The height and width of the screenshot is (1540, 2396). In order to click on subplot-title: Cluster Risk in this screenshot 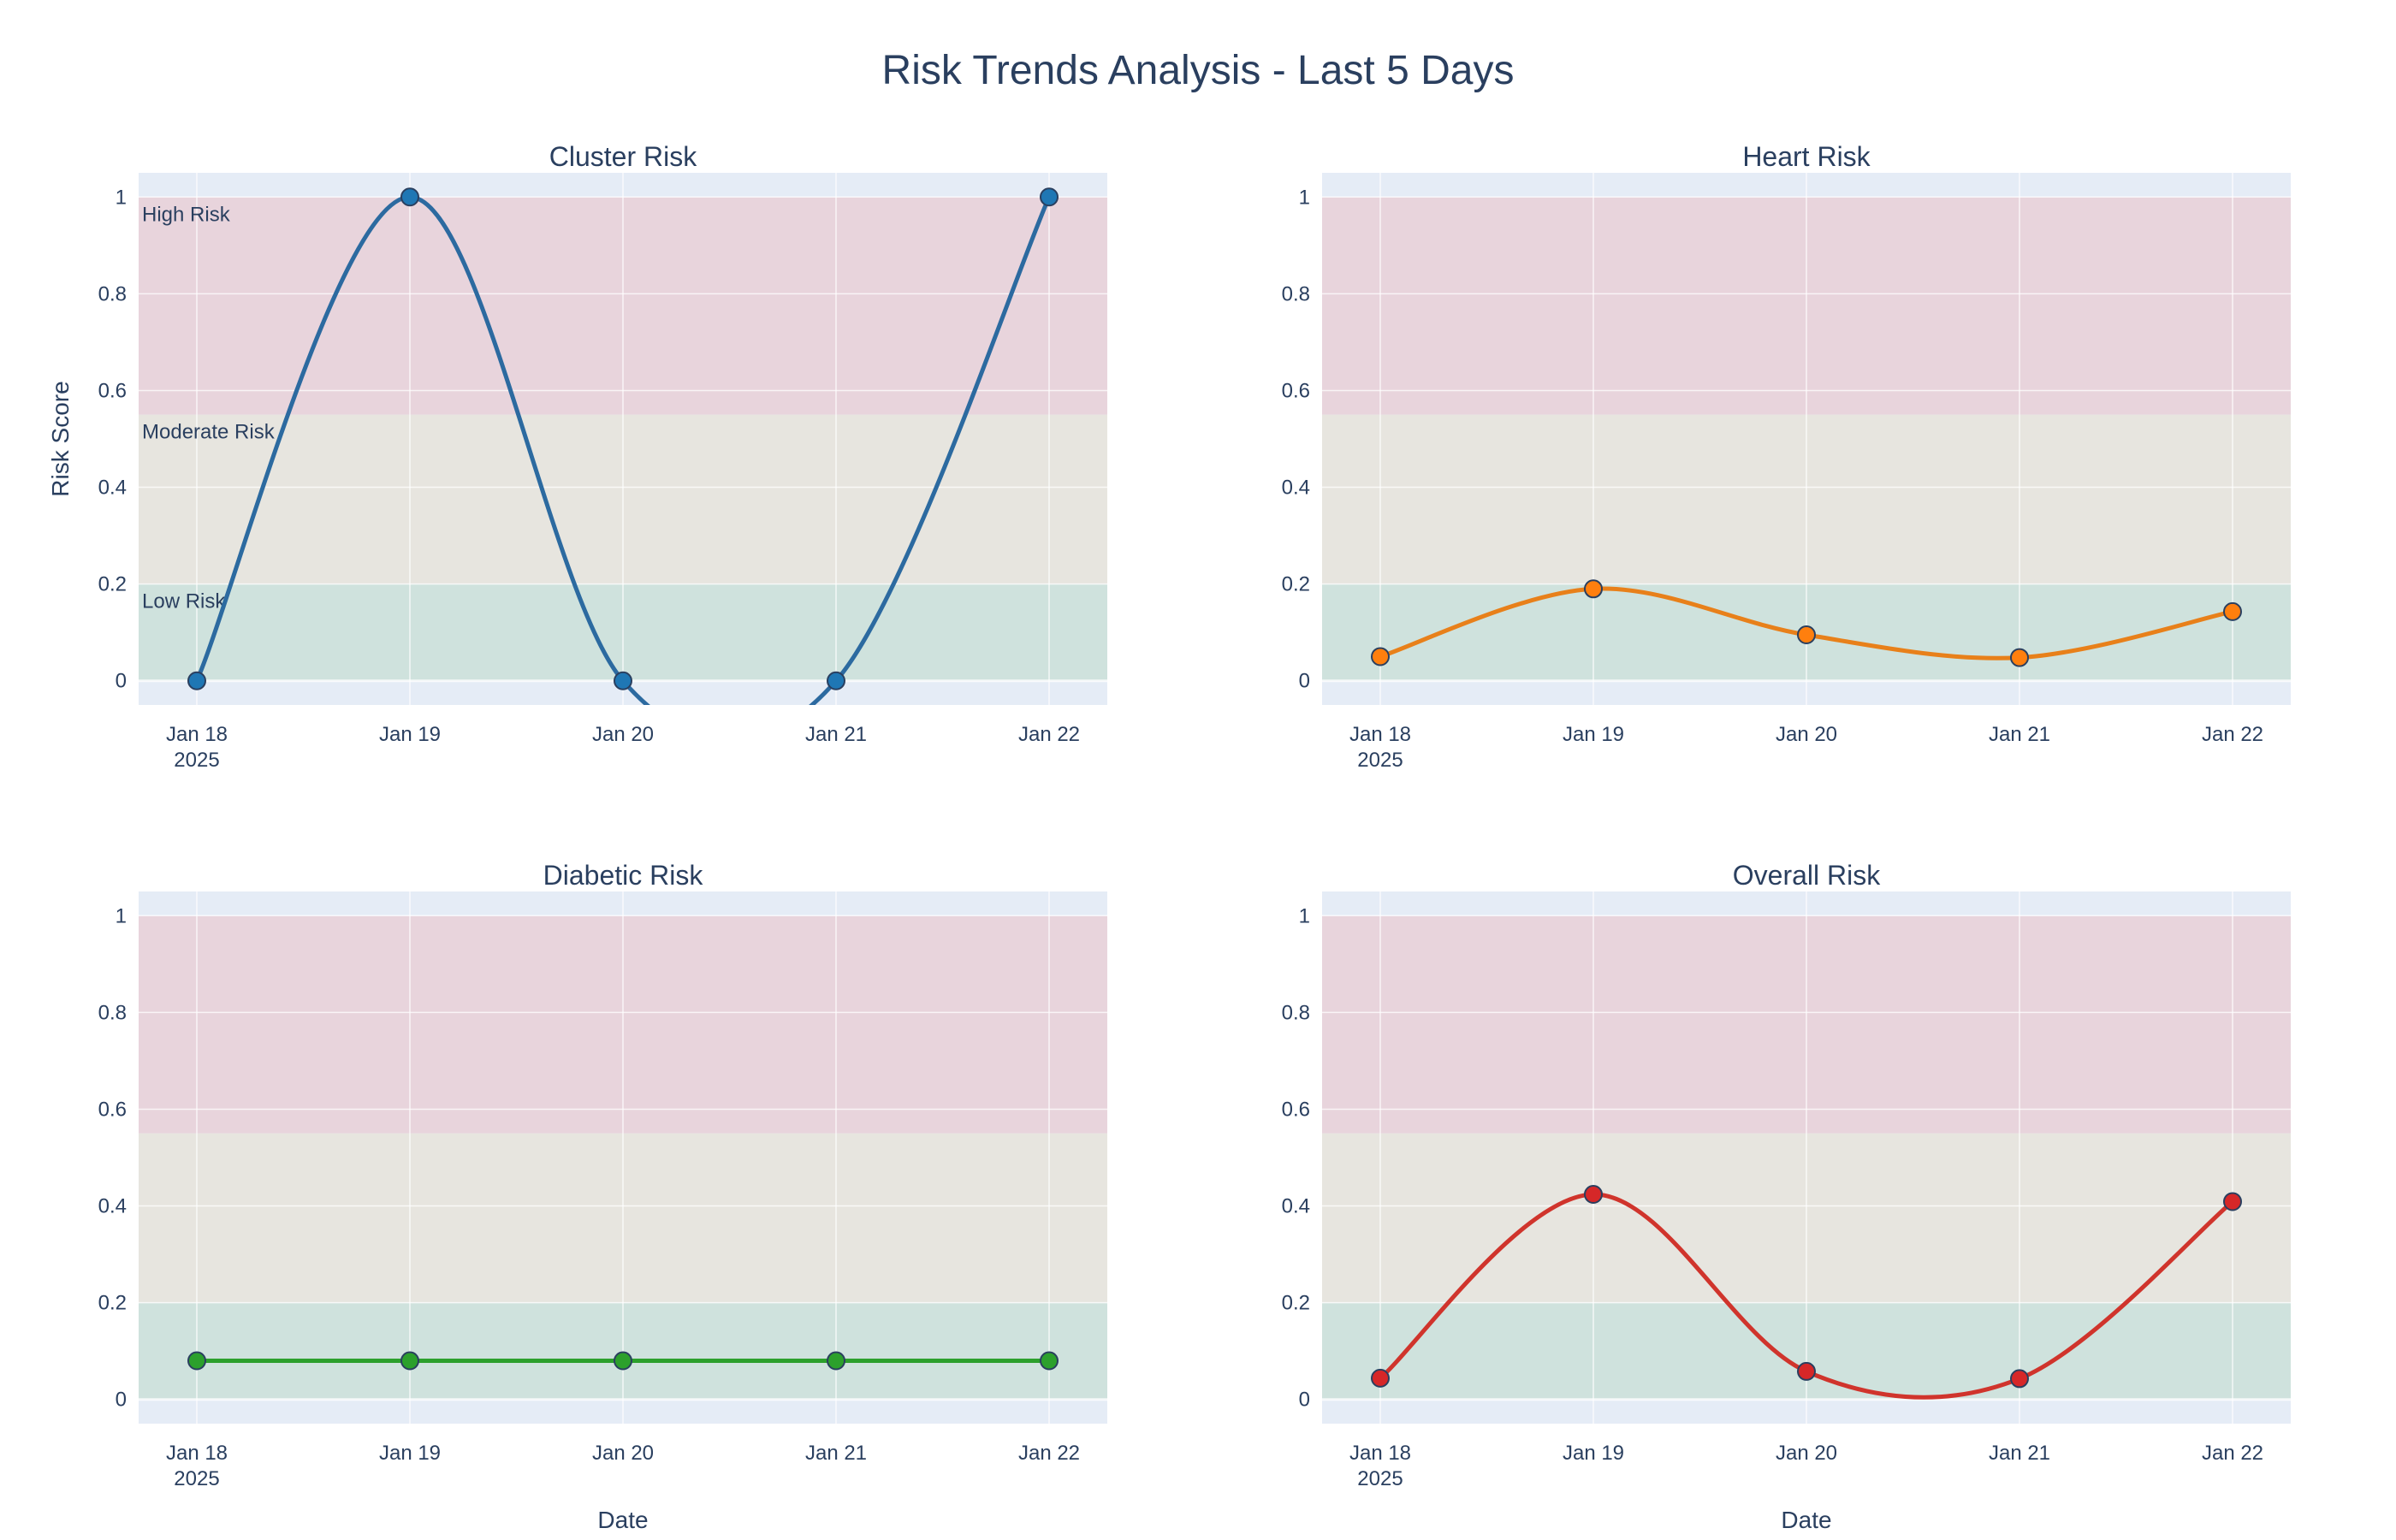, I will do `click(623, 156)`.